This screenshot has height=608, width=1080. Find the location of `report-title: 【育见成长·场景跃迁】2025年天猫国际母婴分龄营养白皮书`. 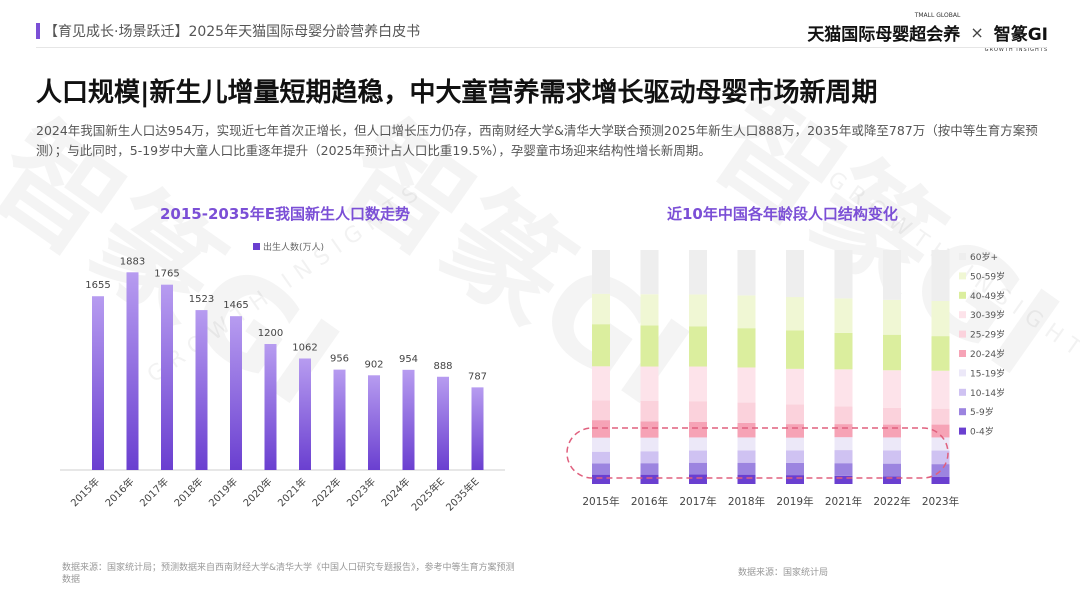

report-title: 【育见成长·场景跃迁】2025年天猫国际母婴分龄营养白皮书 is located at coordinates (228, 31).